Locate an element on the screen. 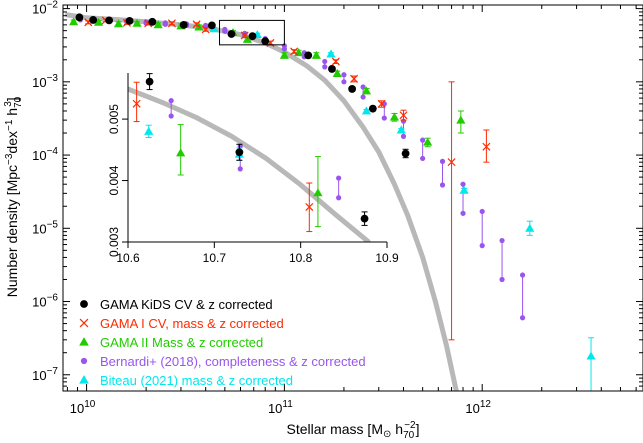 This screenshot has width=643, height=443. ytick-label-2: 10⁻⁴ is located at coordinates (45, 154).